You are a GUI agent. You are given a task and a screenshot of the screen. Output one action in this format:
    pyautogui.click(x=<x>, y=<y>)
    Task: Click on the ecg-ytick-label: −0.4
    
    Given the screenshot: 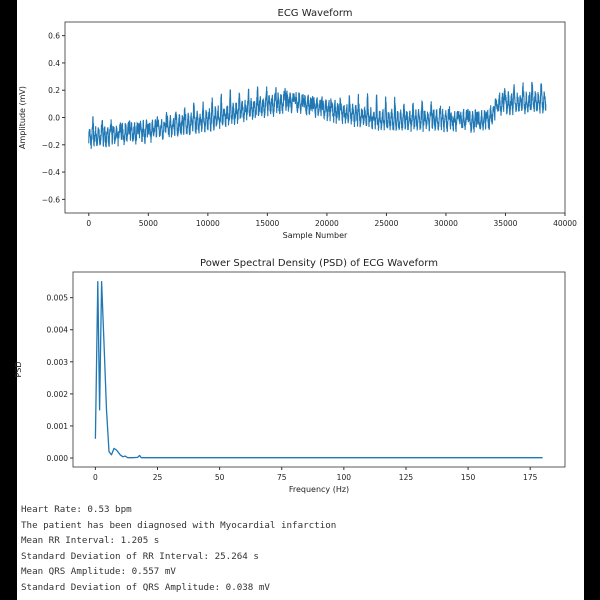 What is the action you would take?
    pyautogui.click(x=51, y=172)
    